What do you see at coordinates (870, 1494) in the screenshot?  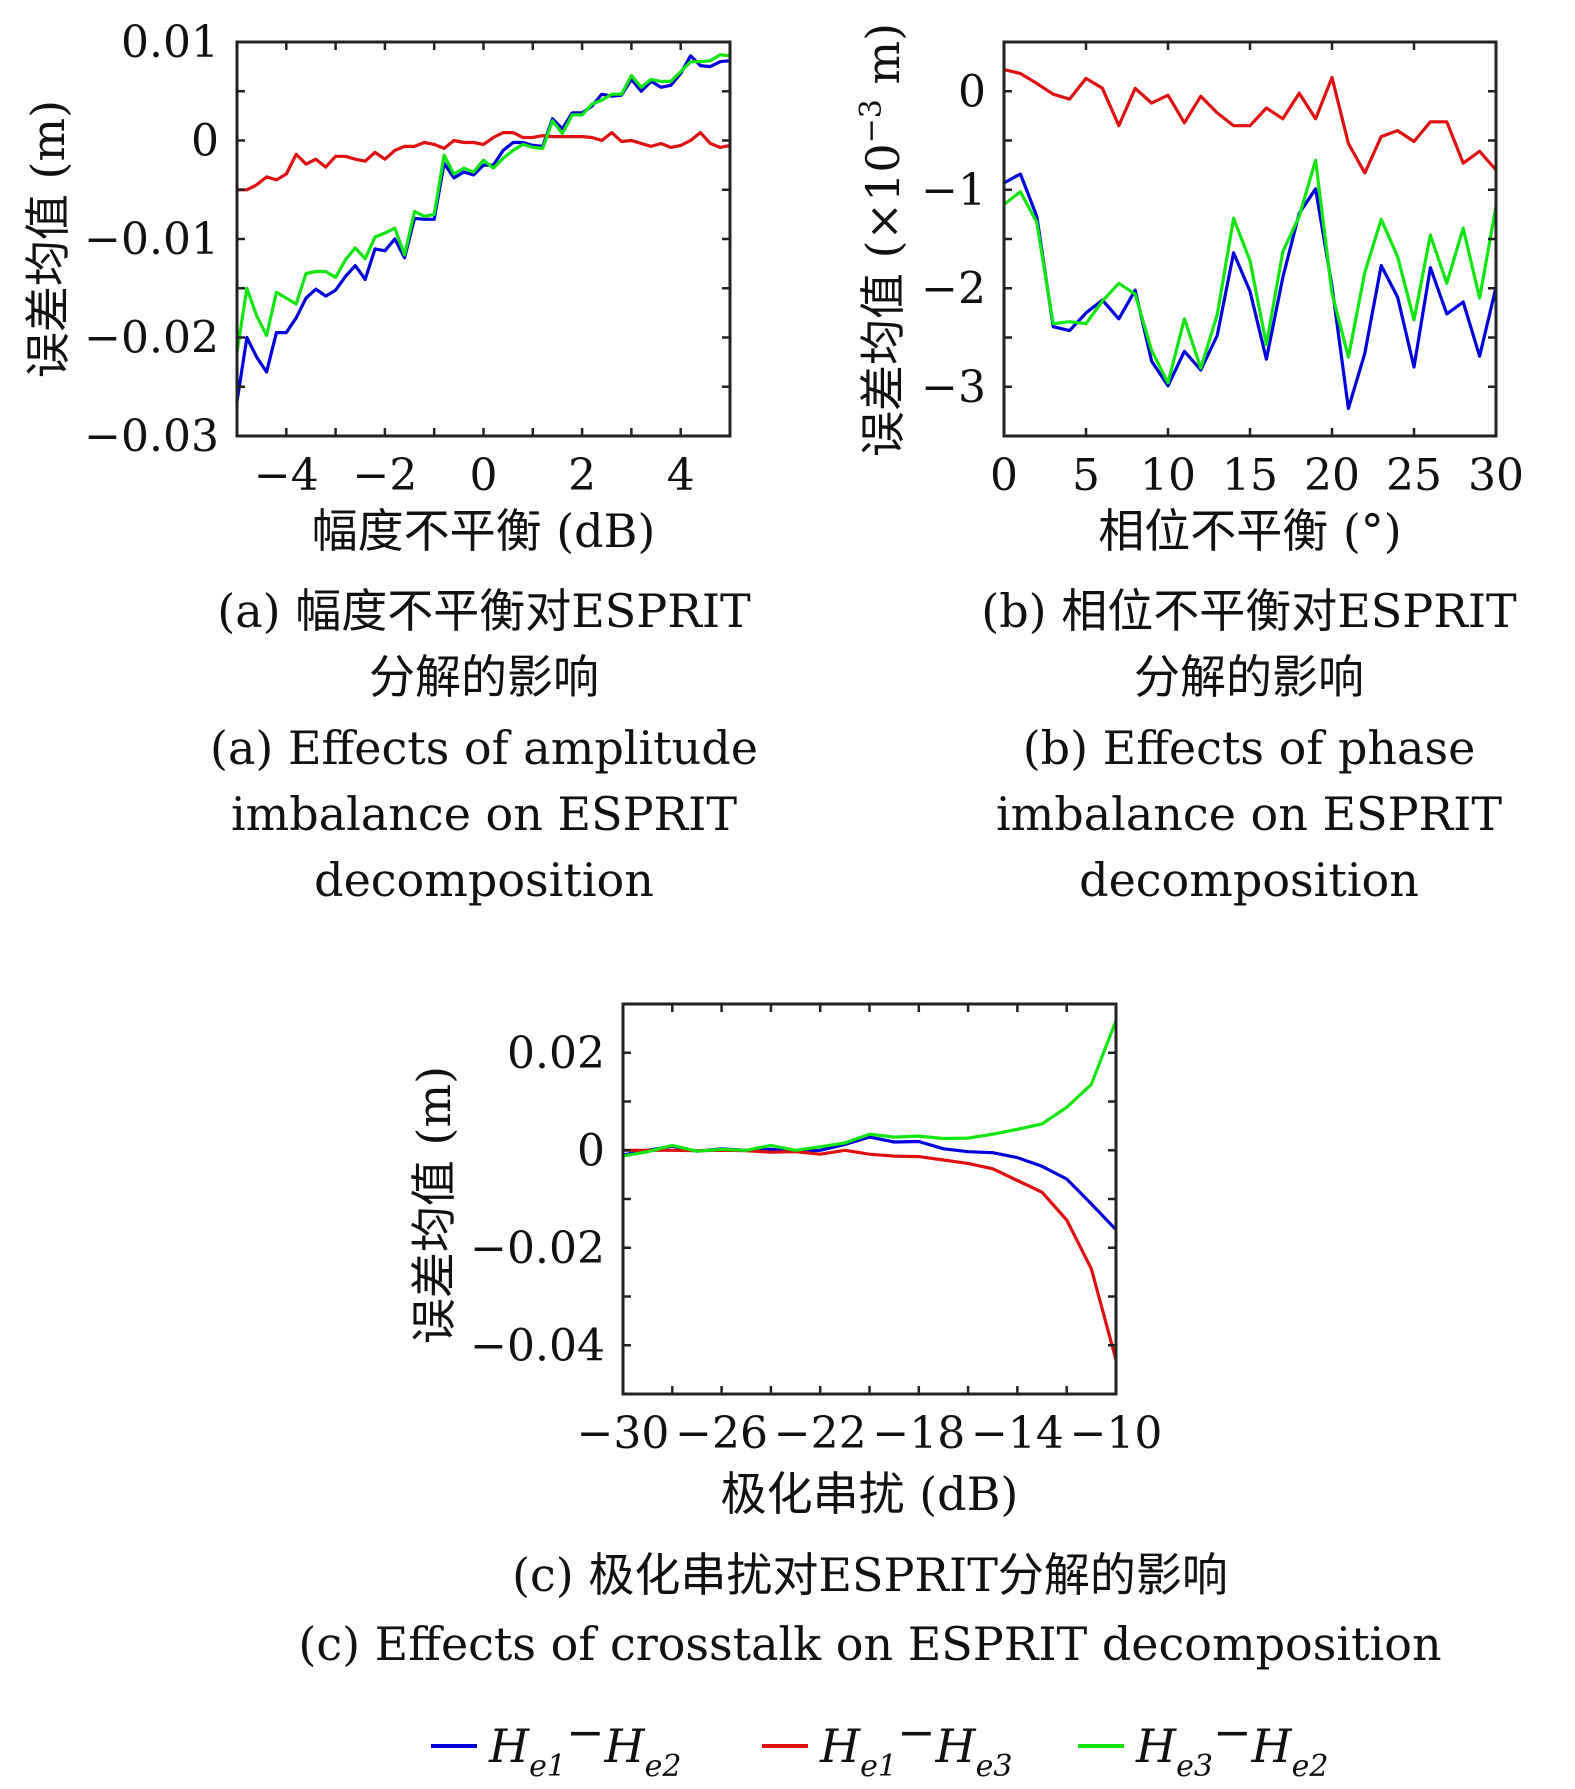 I see `x-axis-label: 极化串扰 (dB)` at bounding box center [870, 1494].